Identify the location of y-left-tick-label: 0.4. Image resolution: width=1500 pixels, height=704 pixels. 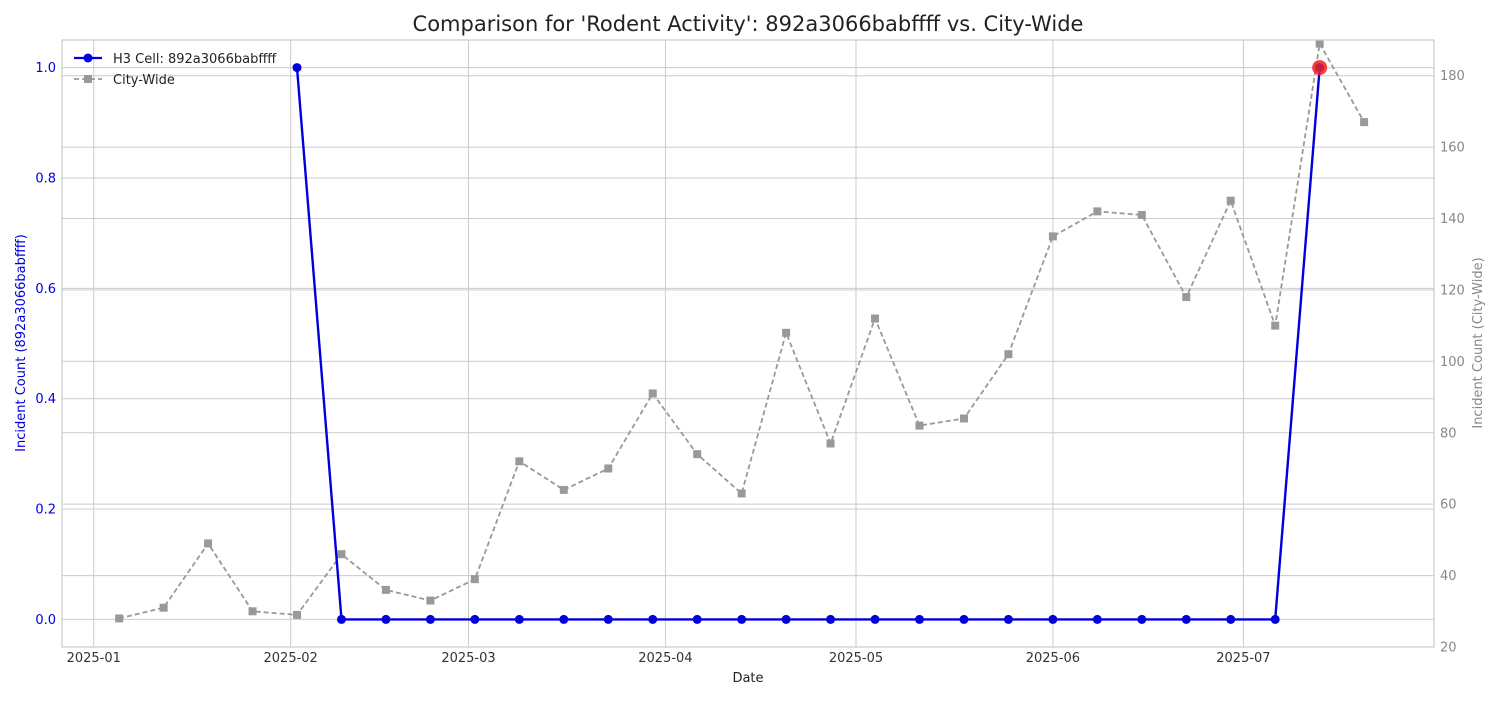
(45, 399).